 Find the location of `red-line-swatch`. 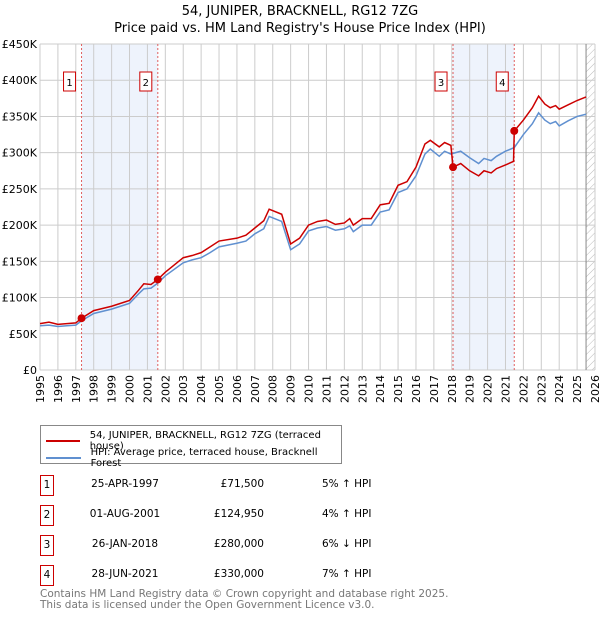

red-line-swatch is located at coordinates (63, 441).